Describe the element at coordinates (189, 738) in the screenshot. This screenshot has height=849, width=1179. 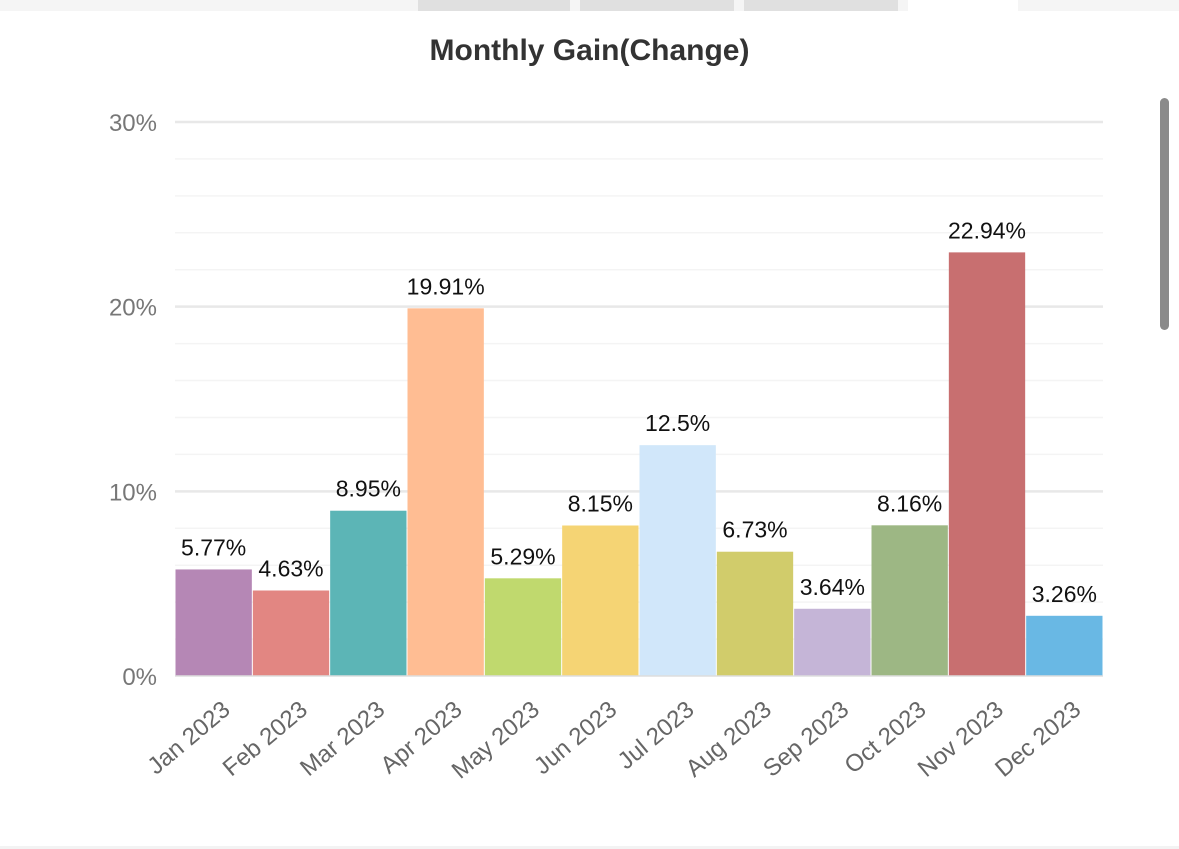
I see `x-tick-label: Jan 2023` at that location.